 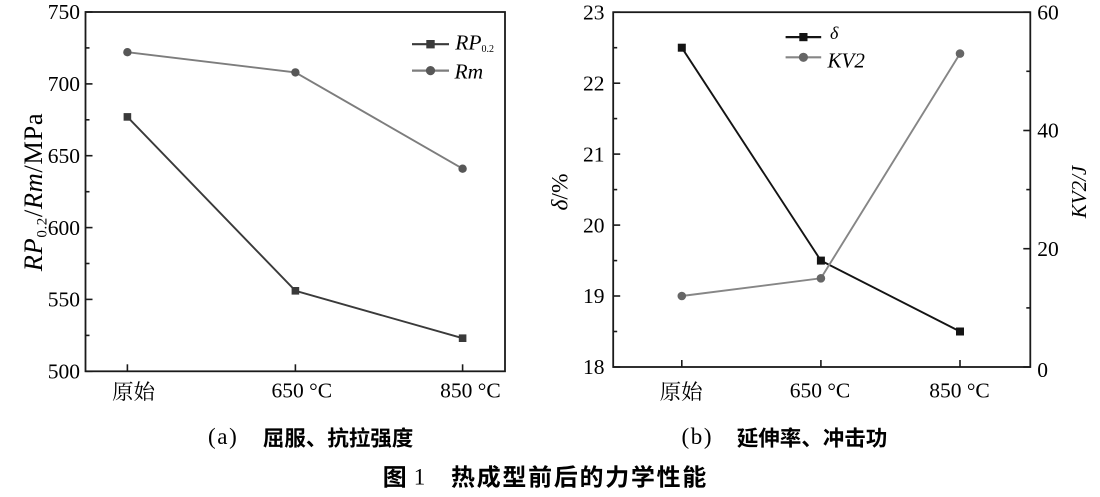 What do you see at coordinates (64, 228) in the screenshot?
I see `svg-text: 600` at bounding box center [64, 228].